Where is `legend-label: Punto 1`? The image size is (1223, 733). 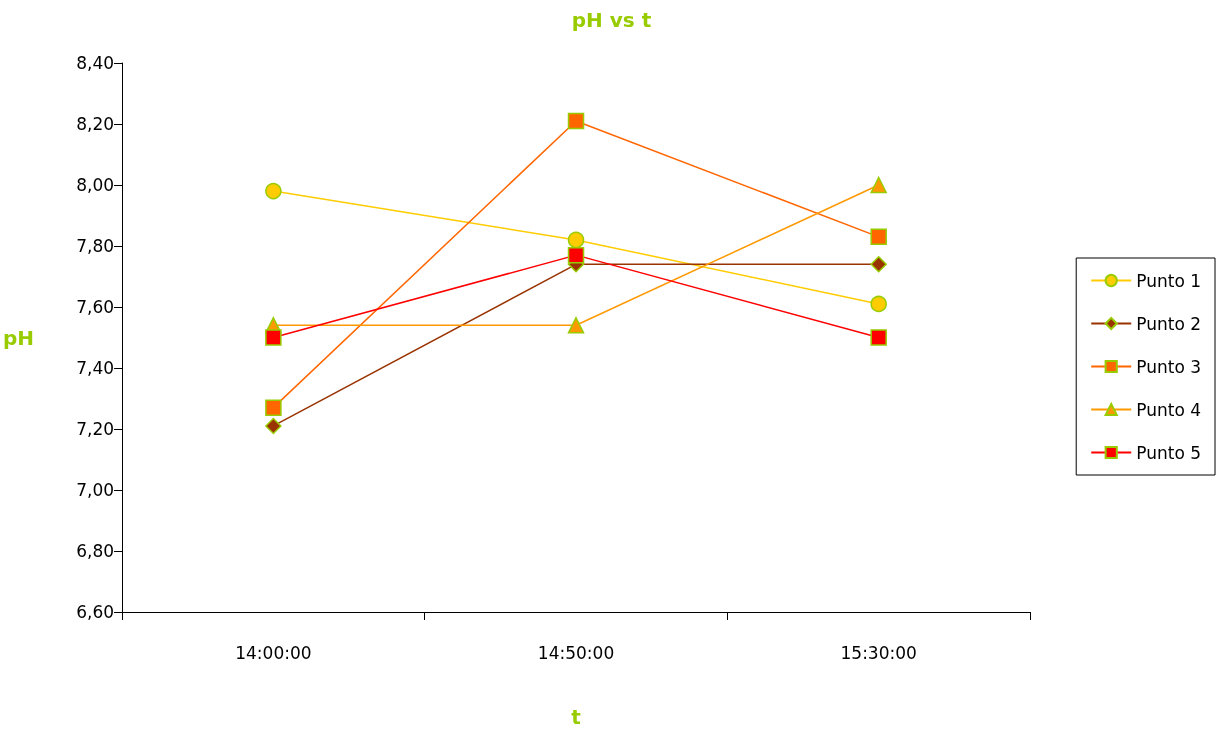 legend-label: Punto 1 is located at coordinates (1169, 280).